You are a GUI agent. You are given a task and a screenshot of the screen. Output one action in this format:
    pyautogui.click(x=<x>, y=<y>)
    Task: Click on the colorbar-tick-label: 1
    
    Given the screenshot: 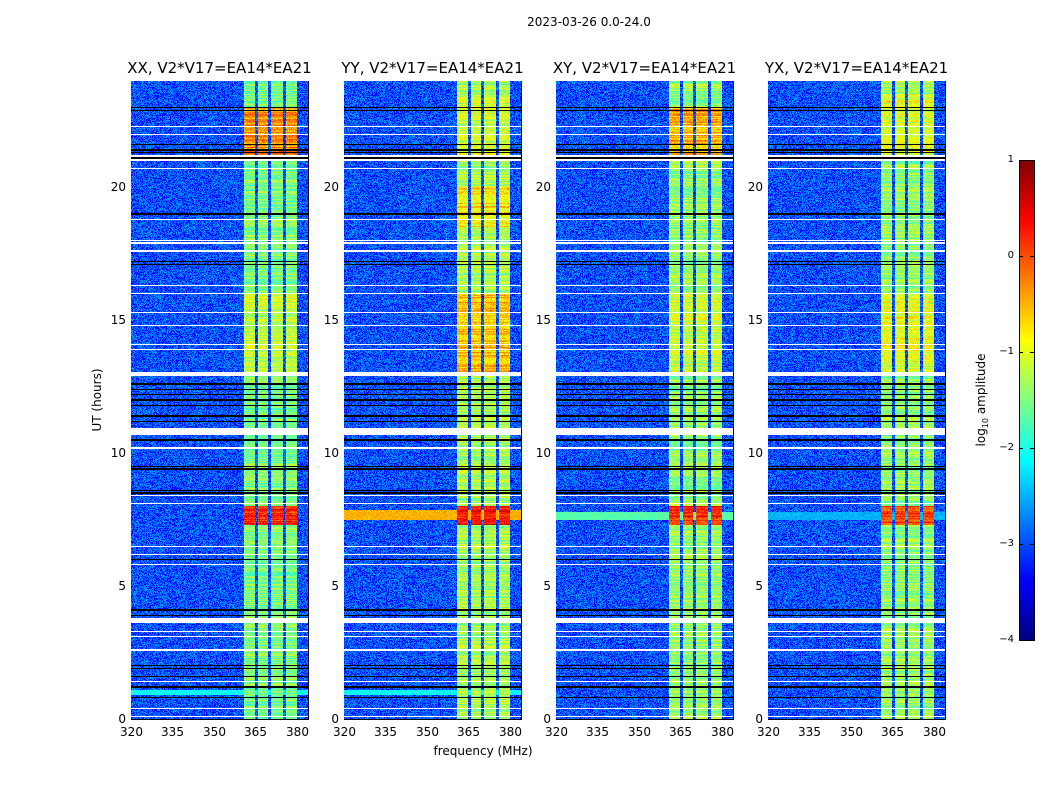 What is the action you would take?
    pyautogui.click(x=1010, y=159)
    